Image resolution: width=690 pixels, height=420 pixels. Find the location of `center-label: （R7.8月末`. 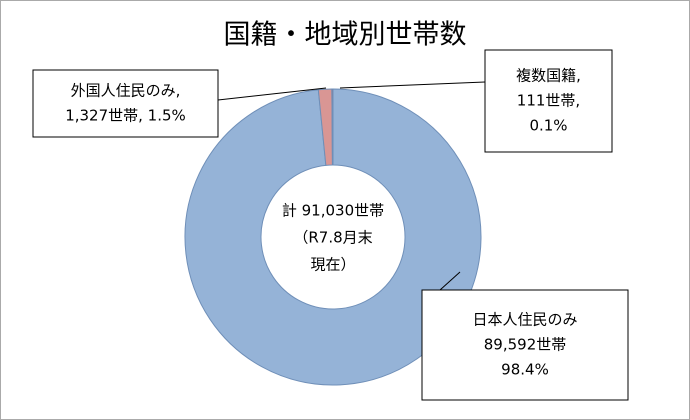

center-label: （R7.8月末 is located at coordinates (332, 238).